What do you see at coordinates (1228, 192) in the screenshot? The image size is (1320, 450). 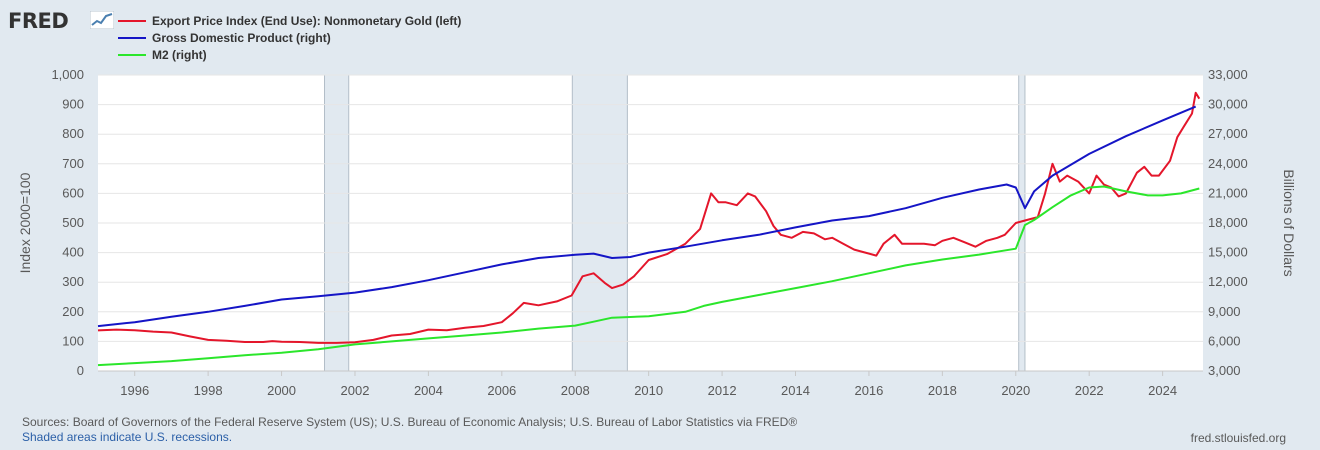 I see `right-tick-label-6: 21,000` at bounding box center [1228, 192].